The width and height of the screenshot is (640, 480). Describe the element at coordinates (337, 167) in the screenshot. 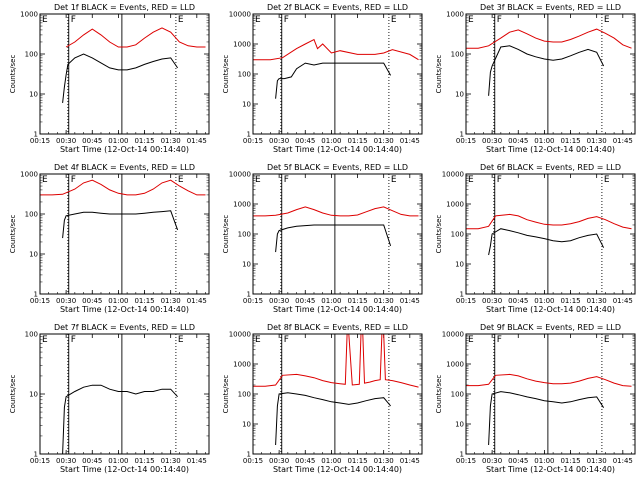

I see `chart-title: Det 5f BLACK = Events, RED = LLD` at that location.